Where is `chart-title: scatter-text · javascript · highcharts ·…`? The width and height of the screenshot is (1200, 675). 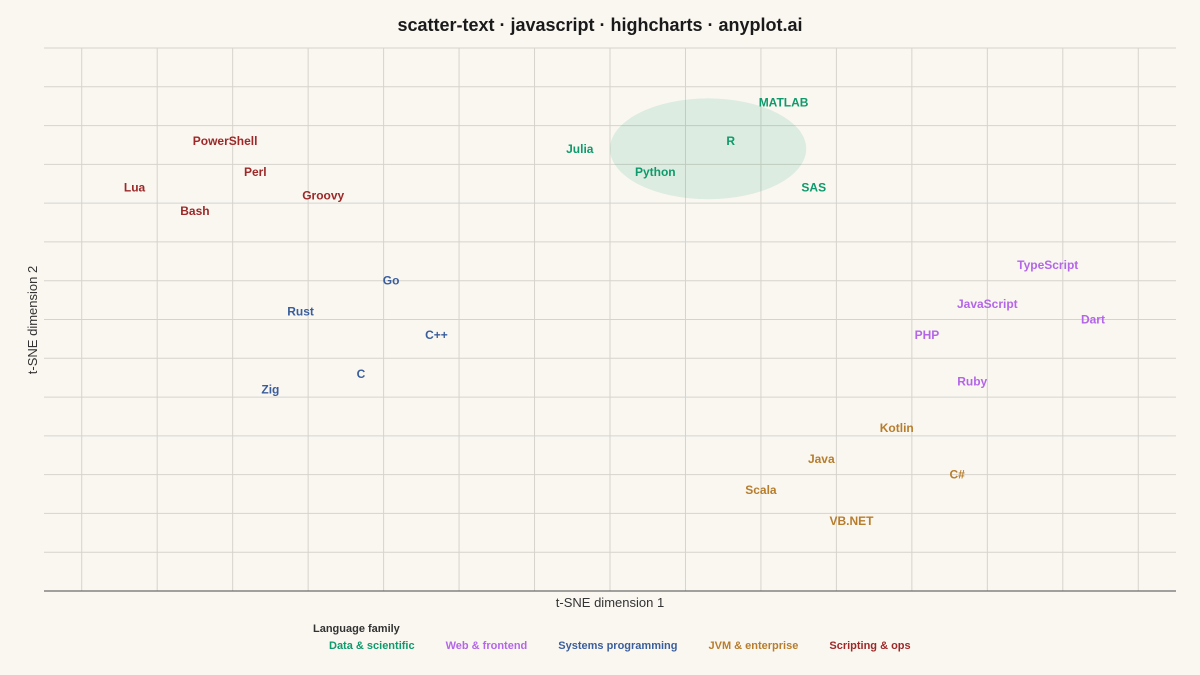 chart-title: scatter-text · javascript · highcharts ·… is located at coordinates (599, 25).